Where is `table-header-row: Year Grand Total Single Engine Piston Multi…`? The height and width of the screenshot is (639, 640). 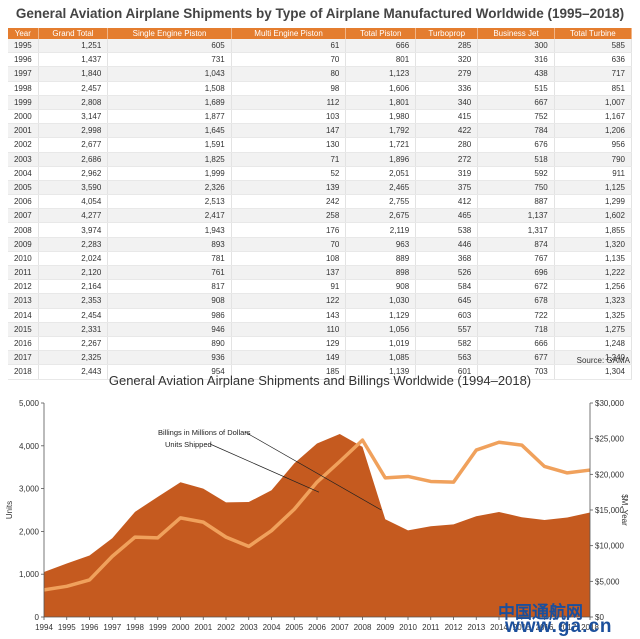 table-header-row: Year Grand Total Single Engine Piston Multi… is located at coordinates (320, 33).